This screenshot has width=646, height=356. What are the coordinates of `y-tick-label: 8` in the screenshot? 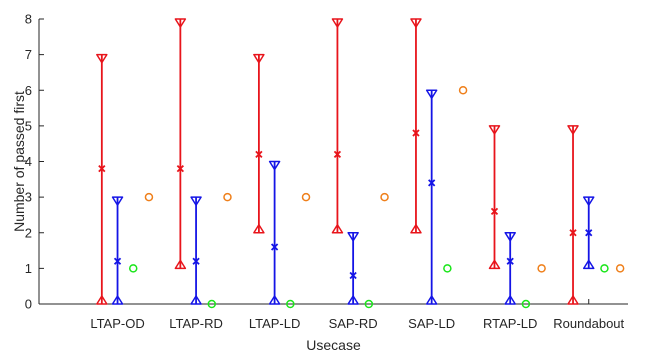 It's located at (28, 19).